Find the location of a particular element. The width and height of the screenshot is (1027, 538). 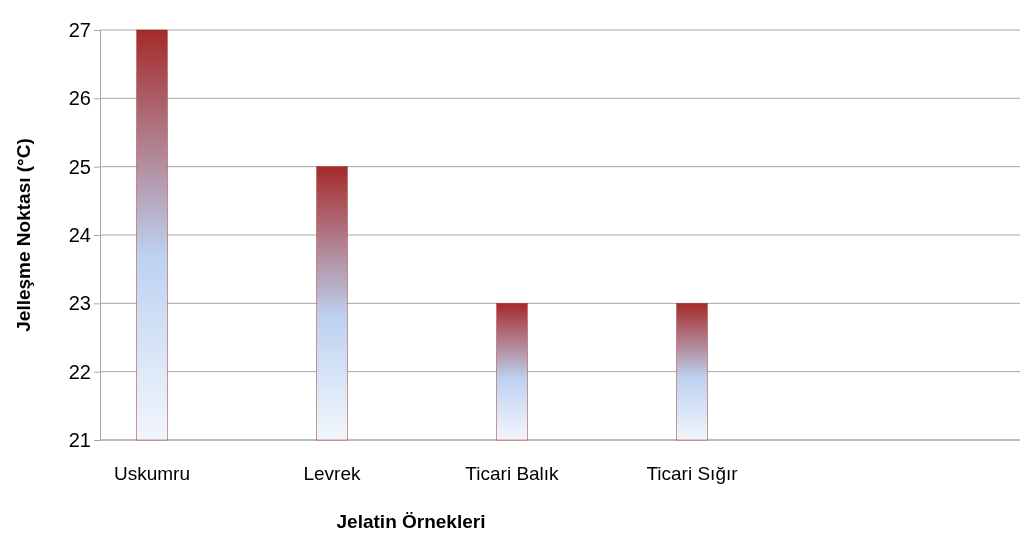

y-tick-label: 25 is located at coordinates (79, 166).